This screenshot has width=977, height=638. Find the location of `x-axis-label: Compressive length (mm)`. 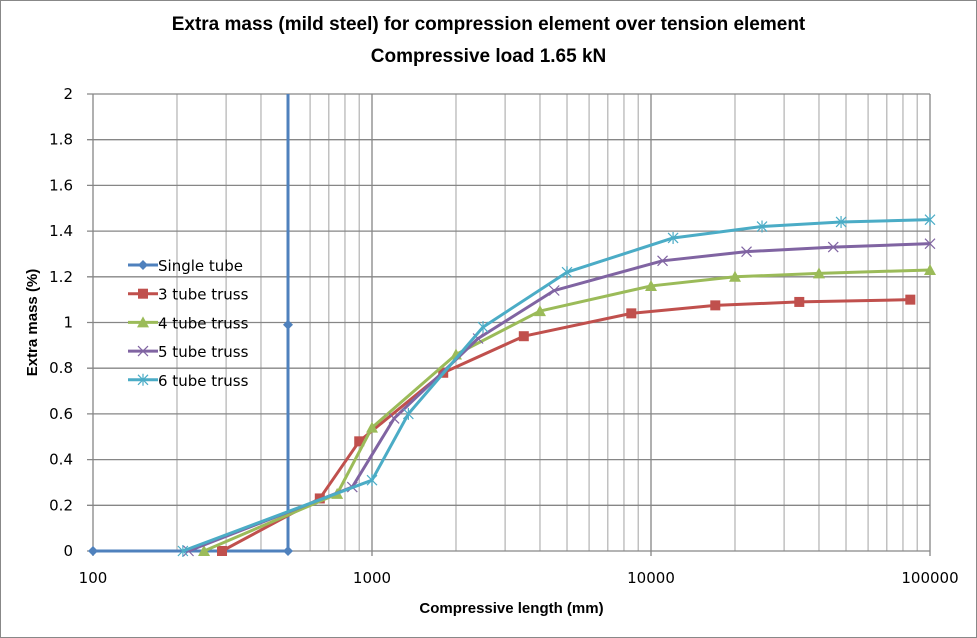

x-axis-label: Compressive length (mm) is located at coordinates (511, 608).